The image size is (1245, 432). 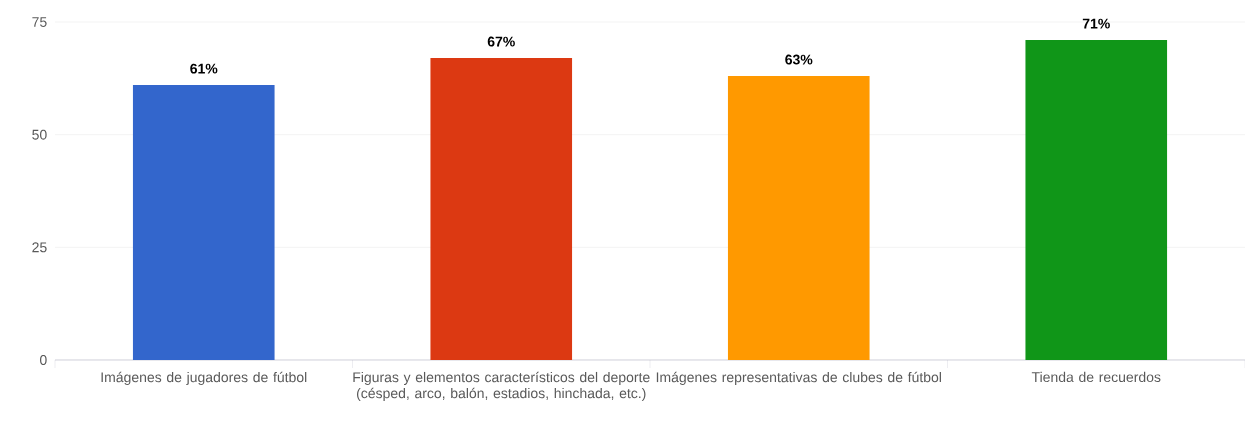 I want to click on x-tick-label: Imágenes representativas de clubes de fútbol, so click(x=798, y=378).